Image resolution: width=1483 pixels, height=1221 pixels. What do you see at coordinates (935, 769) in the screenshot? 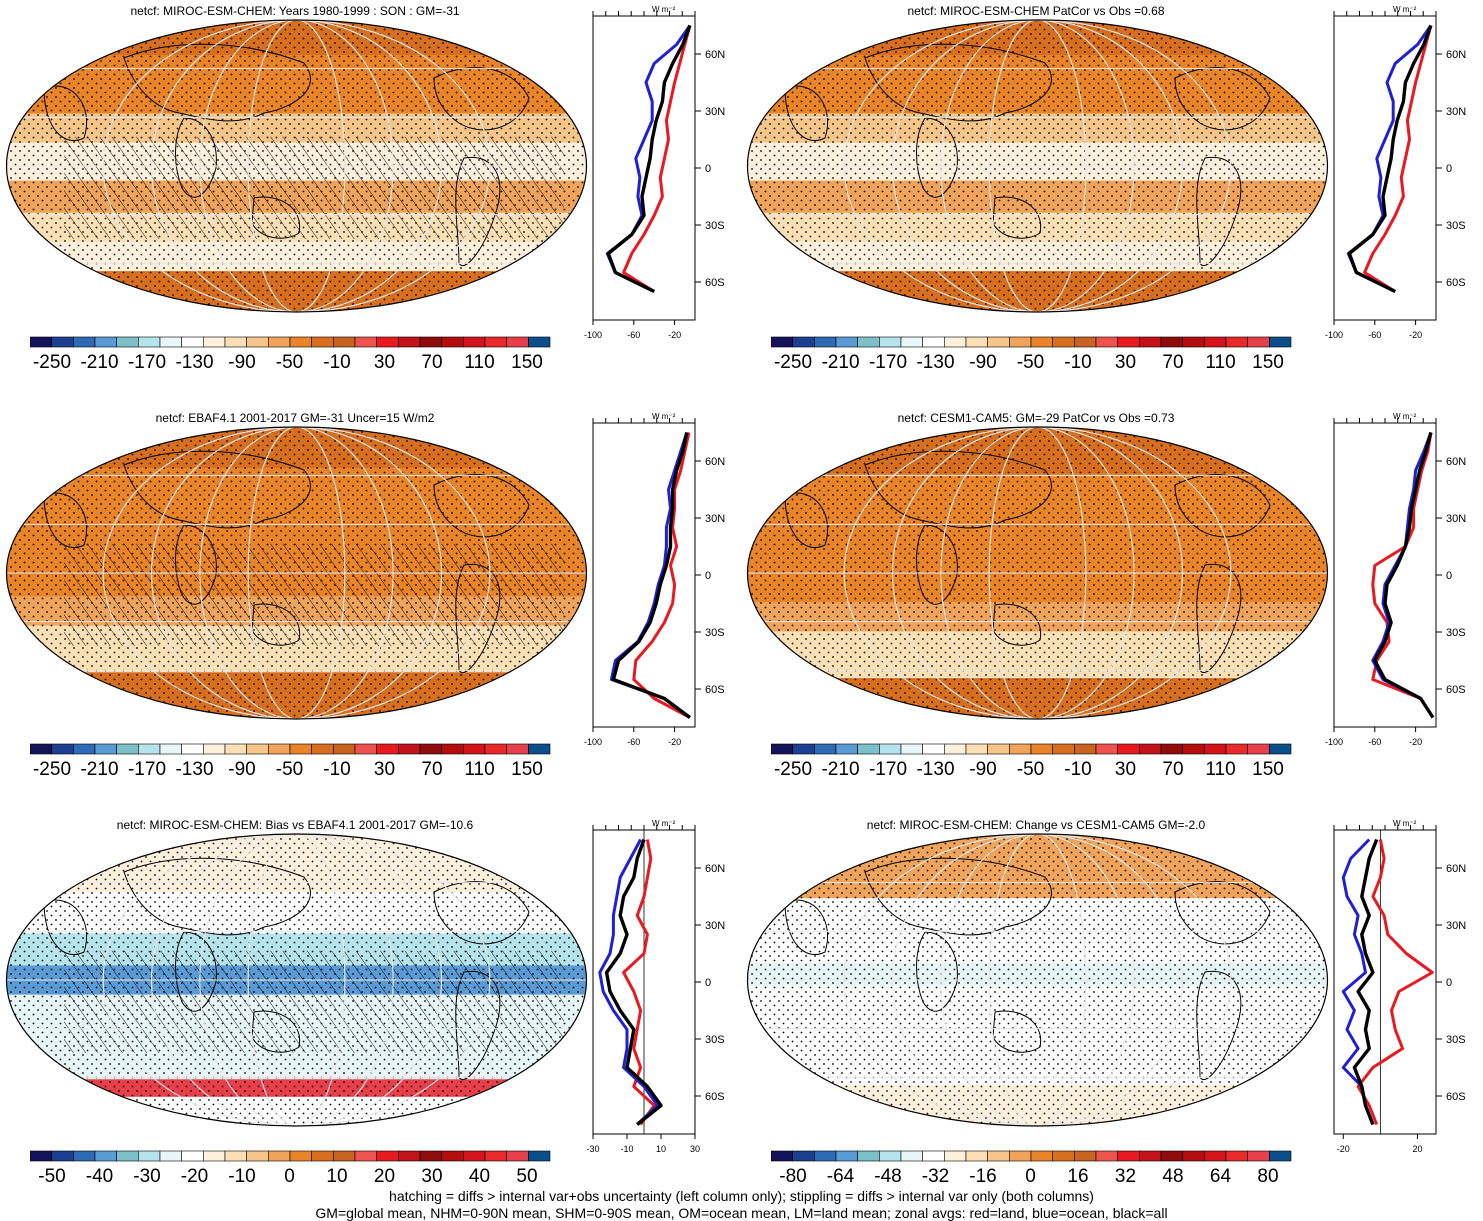
I see `colorbar-label: -130` at bounding box center [935, 769].